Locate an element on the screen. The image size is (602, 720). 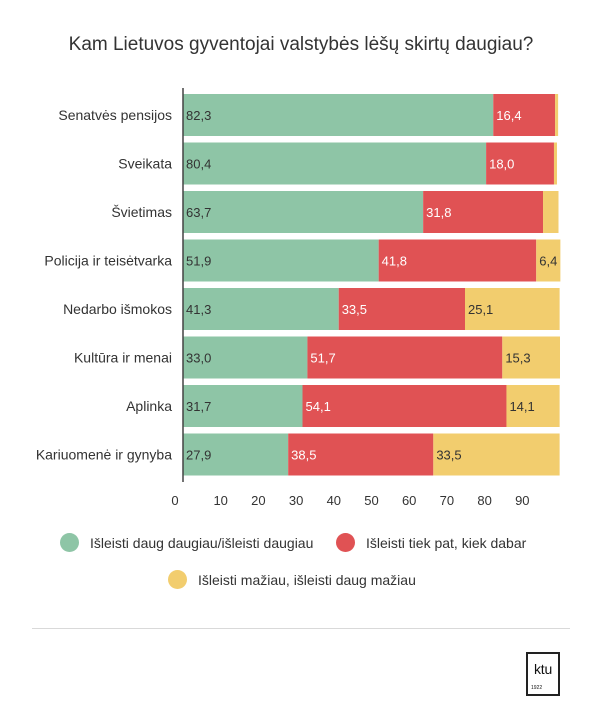
data-label: 25,1 is located at coordinates (480, 309).